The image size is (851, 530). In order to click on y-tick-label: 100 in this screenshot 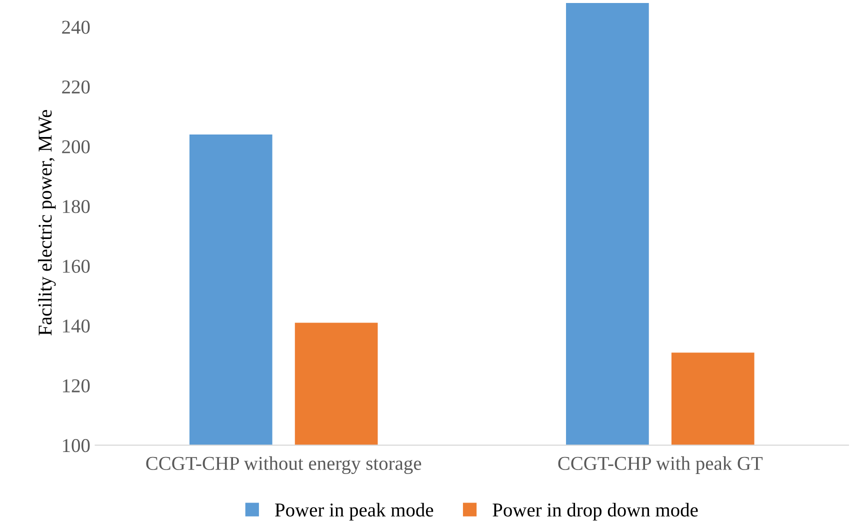, I will do `click(76, 445)`.